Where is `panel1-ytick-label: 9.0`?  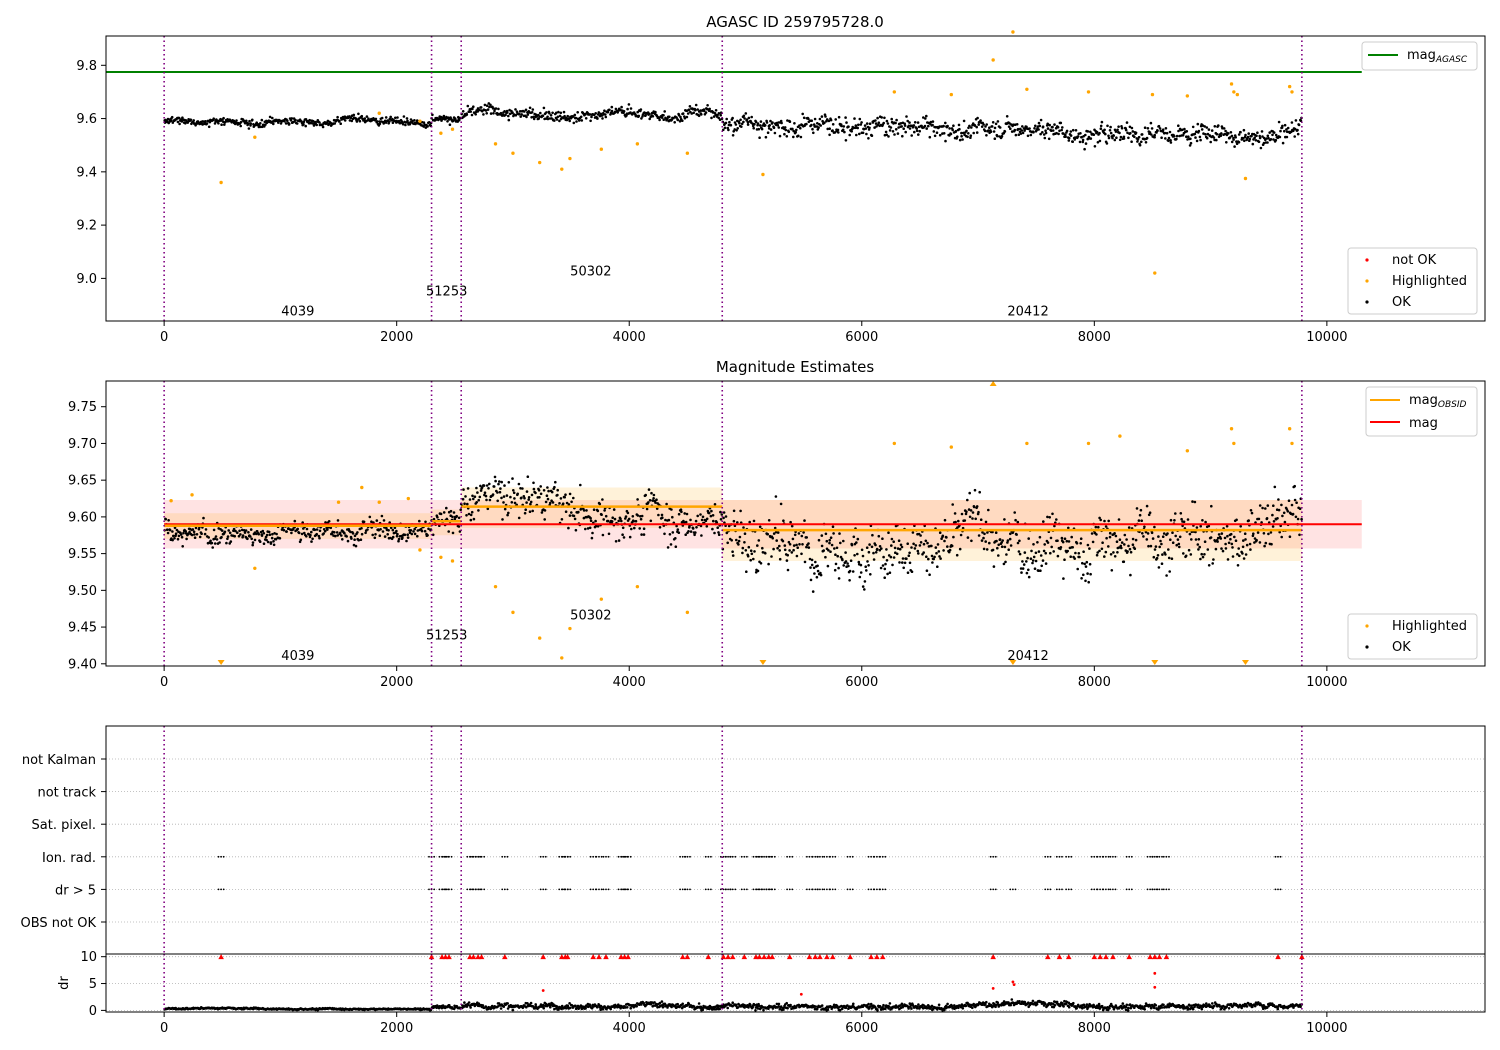
panel1-ytick-label: 9.0 is located at coordinates (86, 279).